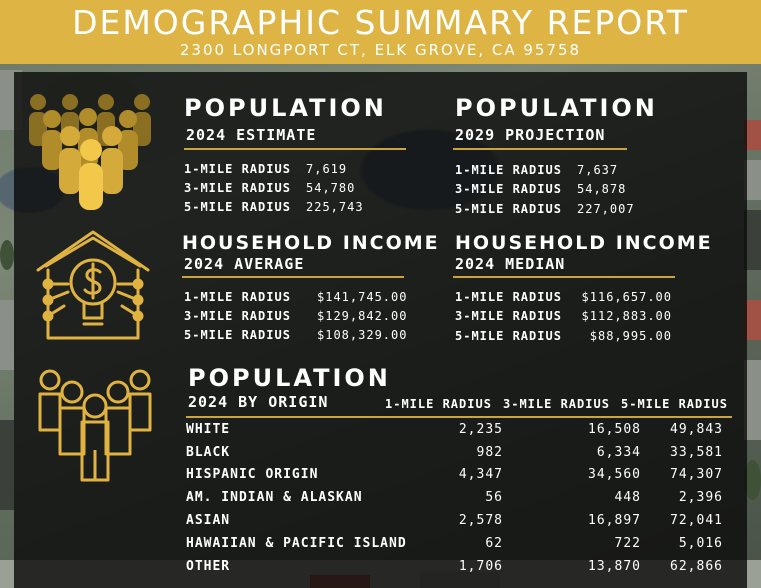  Describe the element at coordinates (90, 152) in the screenshot. I see `people-crowd-icon` at that location.